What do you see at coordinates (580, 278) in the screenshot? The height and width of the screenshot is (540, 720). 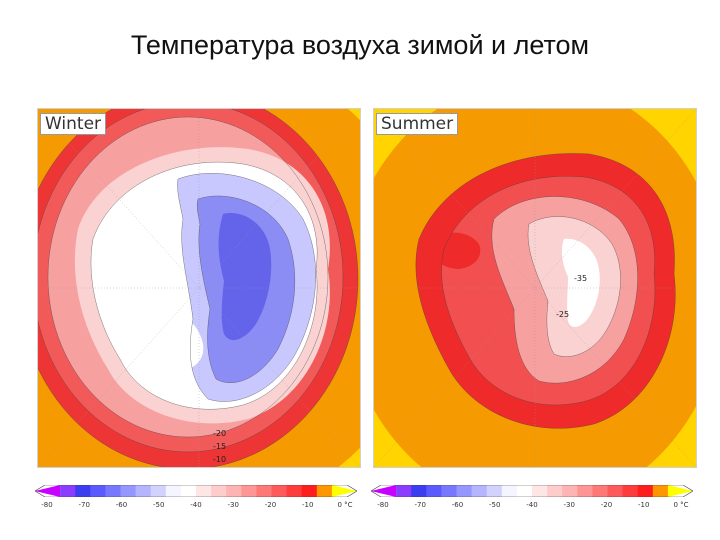 I see `summer-contour-label-1: -35` at bounding box center [580, 278].